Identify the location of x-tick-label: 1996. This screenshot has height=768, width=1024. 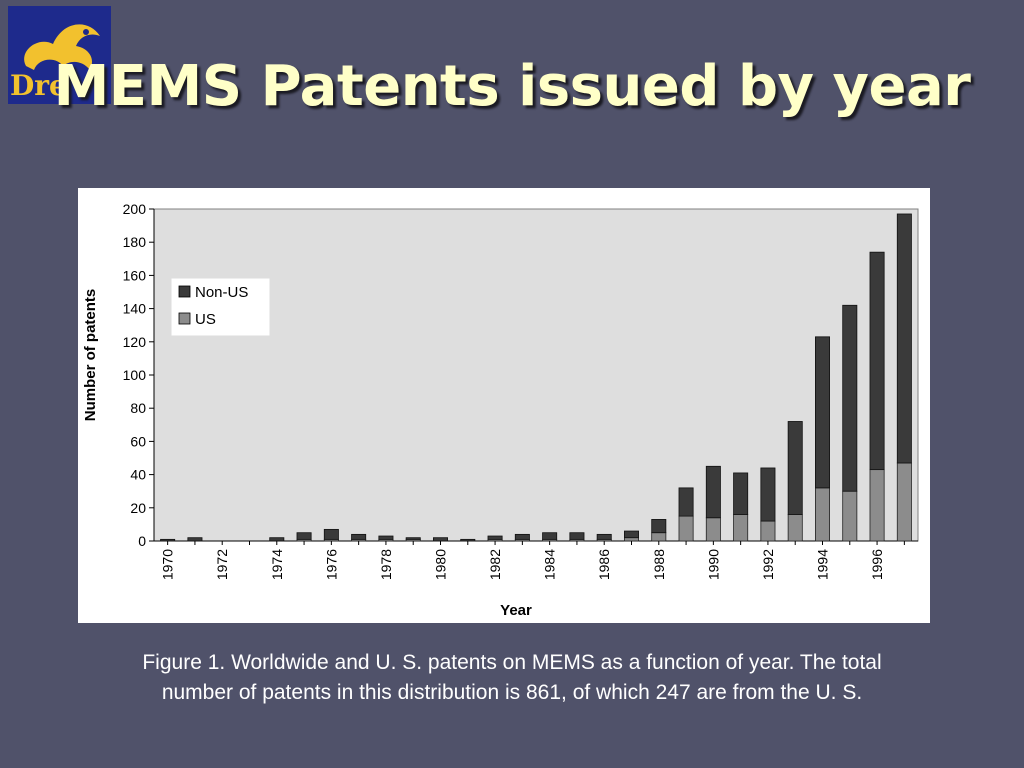
(877, 564).